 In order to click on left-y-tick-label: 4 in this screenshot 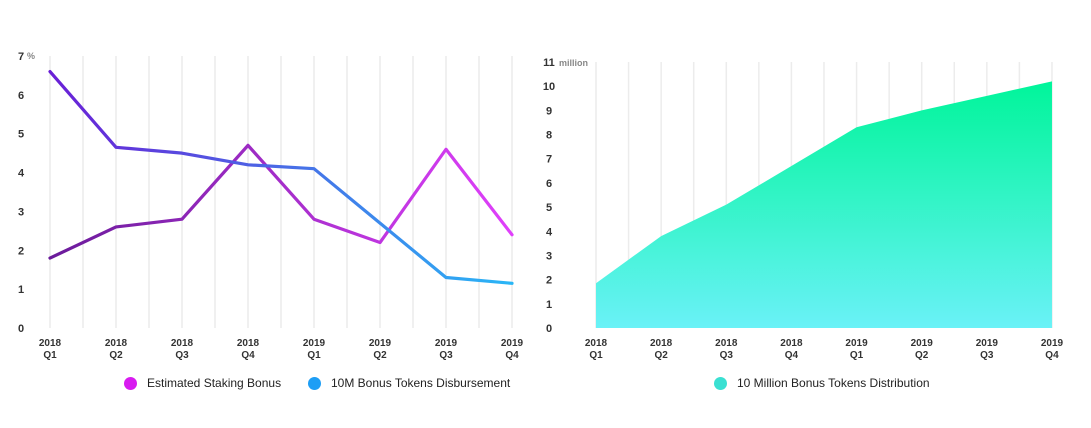, I will do `click(21, 174)`.